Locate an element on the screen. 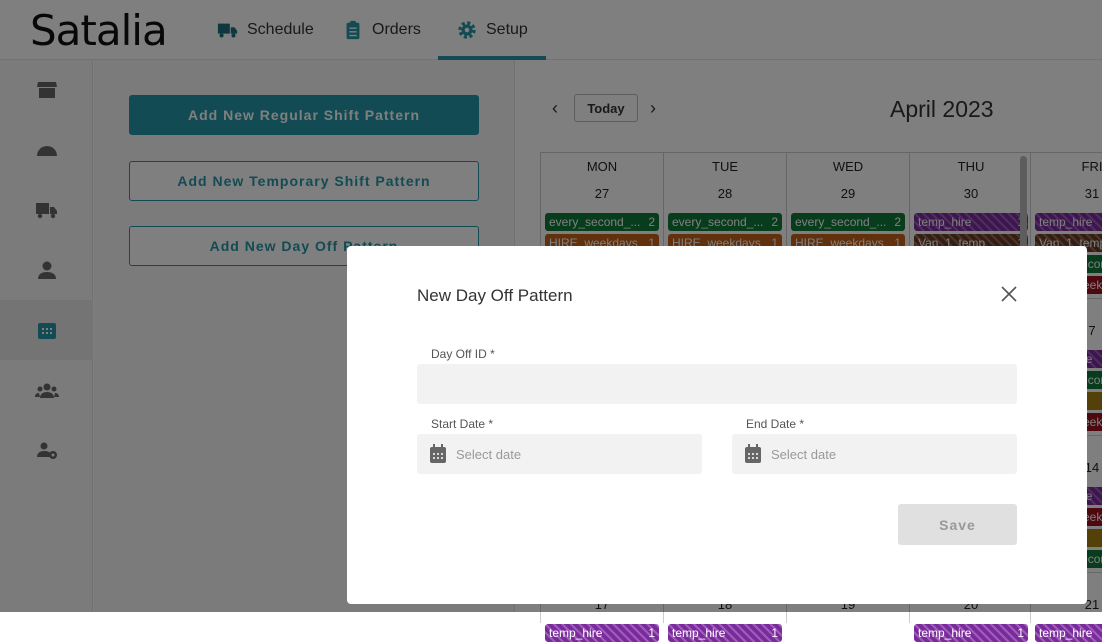 The width and height of the screenshot is (1102, 642). end-date-picker: Select date is located at coordinates (874, 454).